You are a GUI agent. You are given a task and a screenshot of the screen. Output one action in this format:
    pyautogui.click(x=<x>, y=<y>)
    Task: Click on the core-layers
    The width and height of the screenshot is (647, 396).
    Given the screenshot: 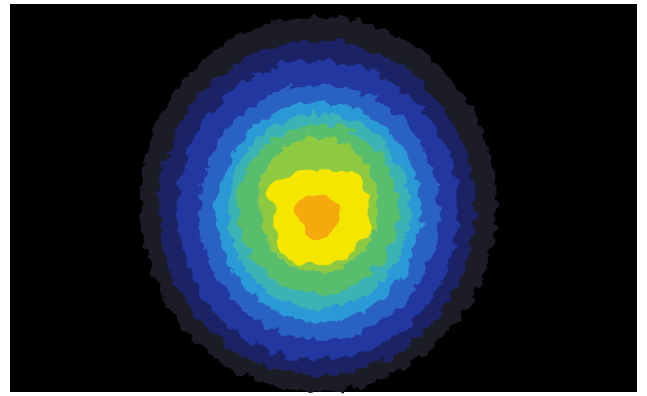 What is the action you would take?
    pyautogui.click(x=321, y=217)
    